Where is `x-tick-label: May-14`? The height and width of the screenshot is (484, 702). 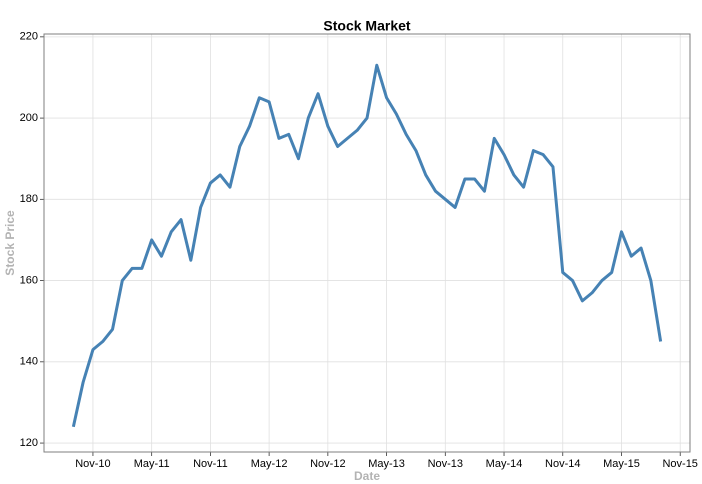
x-tick-label: May-14 is located at coordinates (504, 464).